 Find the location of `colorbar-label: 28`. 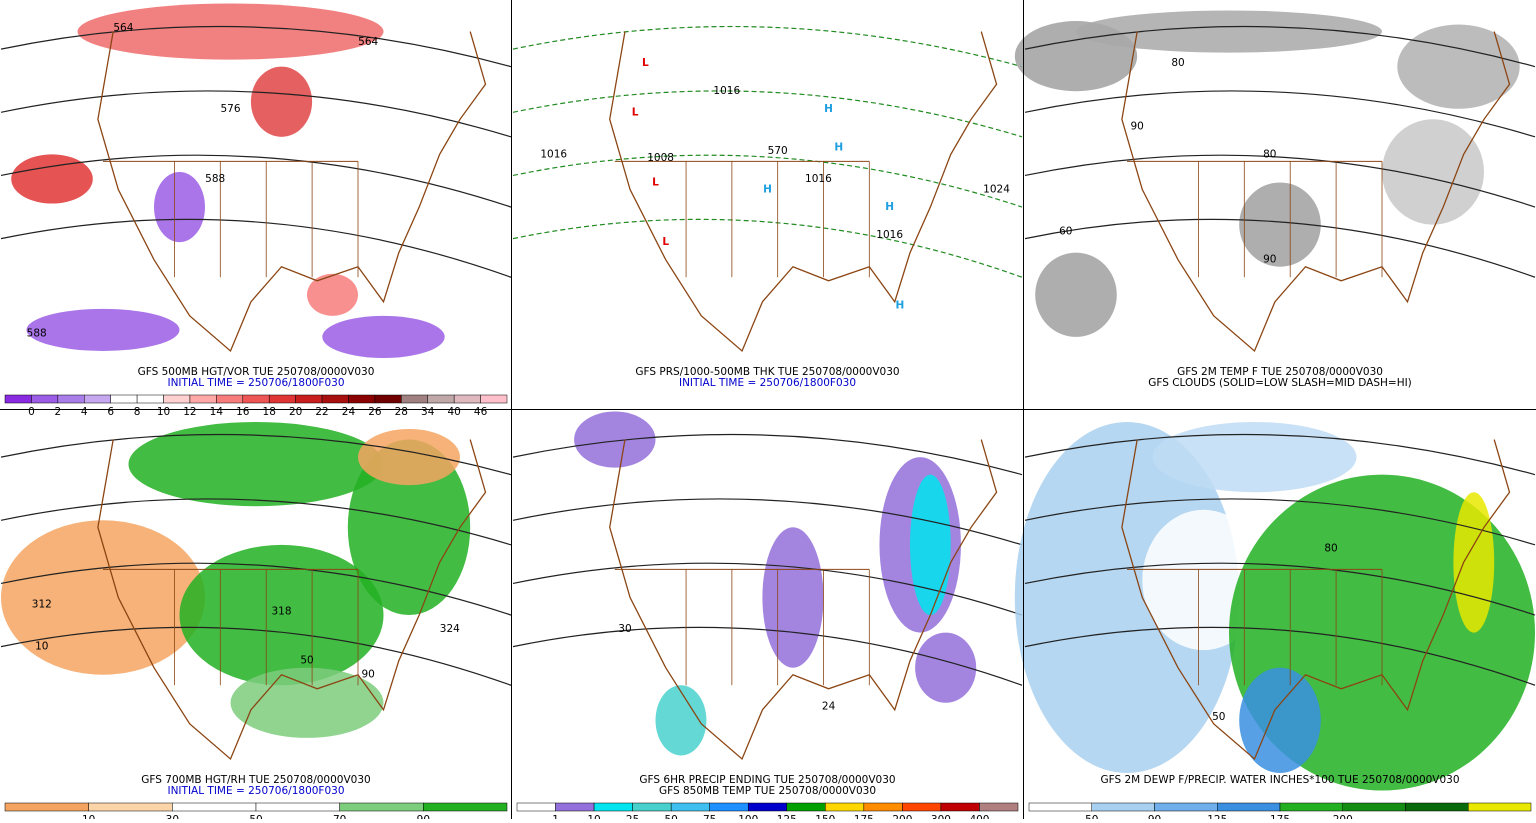

colorbar-label: 28 is located at coordinates (401, 412).